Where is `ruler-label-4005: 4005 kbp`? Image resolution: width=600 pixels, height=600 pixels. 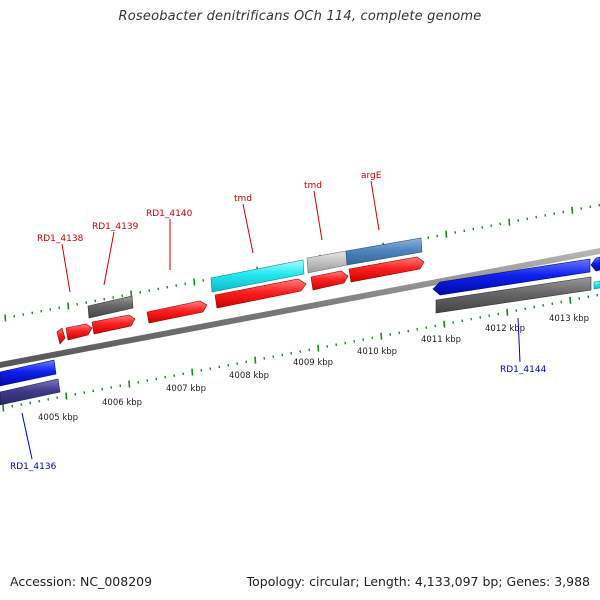
ruler-label-4005: 4005 kbp is located at coordinates (58, 418).